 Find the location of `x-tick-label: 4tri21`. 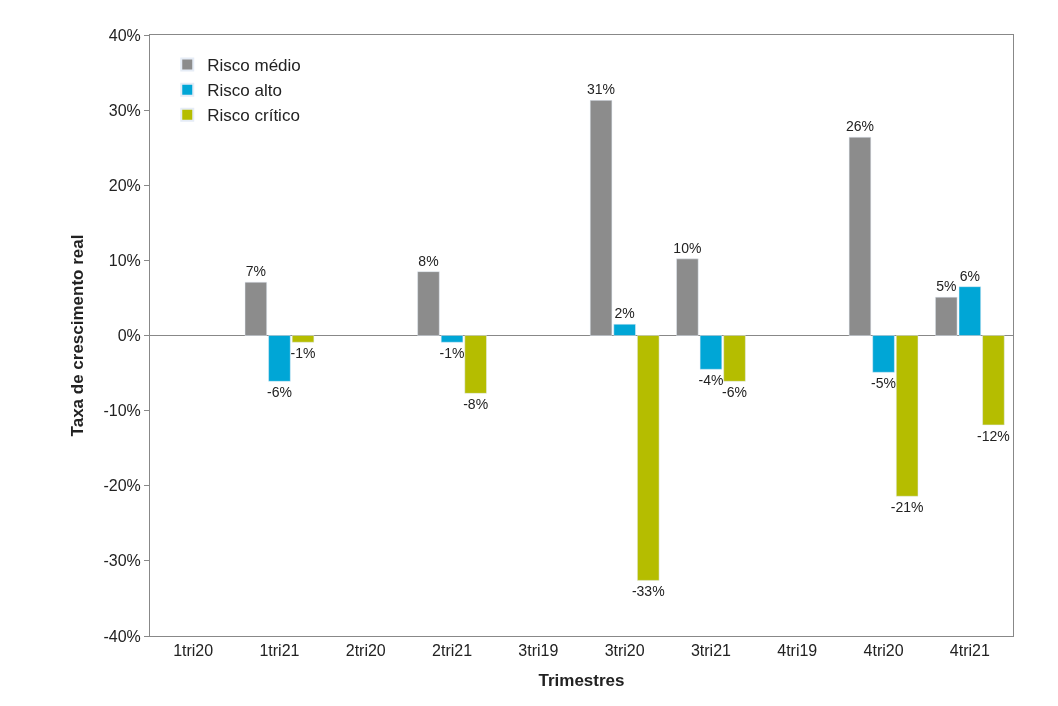

x-tick-label: 4tri21 is located at coordinates (969, 651).